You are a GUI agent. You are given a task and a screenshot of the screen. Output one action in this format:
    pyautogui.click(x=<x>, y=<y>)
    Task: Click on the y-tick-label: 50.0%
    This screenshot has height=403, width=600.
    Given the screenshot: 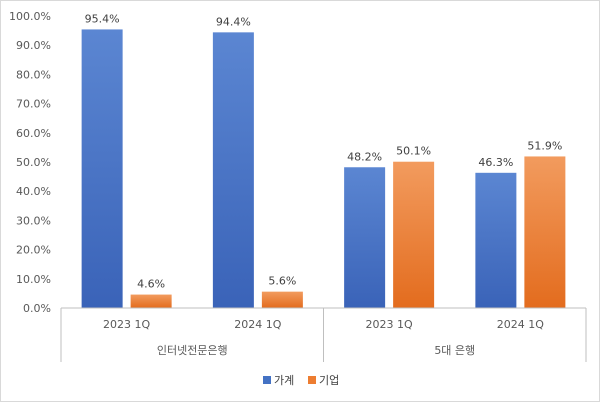 What is the action you would take?
    pyautogui.click(x=33, y=162)
    